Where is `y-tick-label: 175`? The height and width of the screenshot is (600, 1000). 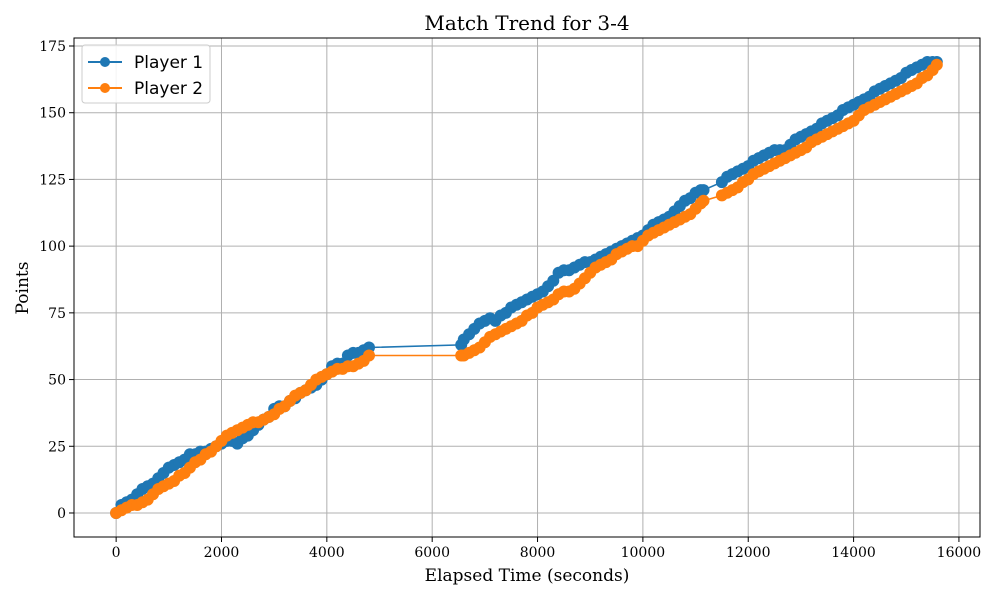
y-tick-label: 175 is located at coordinates (52, 47).